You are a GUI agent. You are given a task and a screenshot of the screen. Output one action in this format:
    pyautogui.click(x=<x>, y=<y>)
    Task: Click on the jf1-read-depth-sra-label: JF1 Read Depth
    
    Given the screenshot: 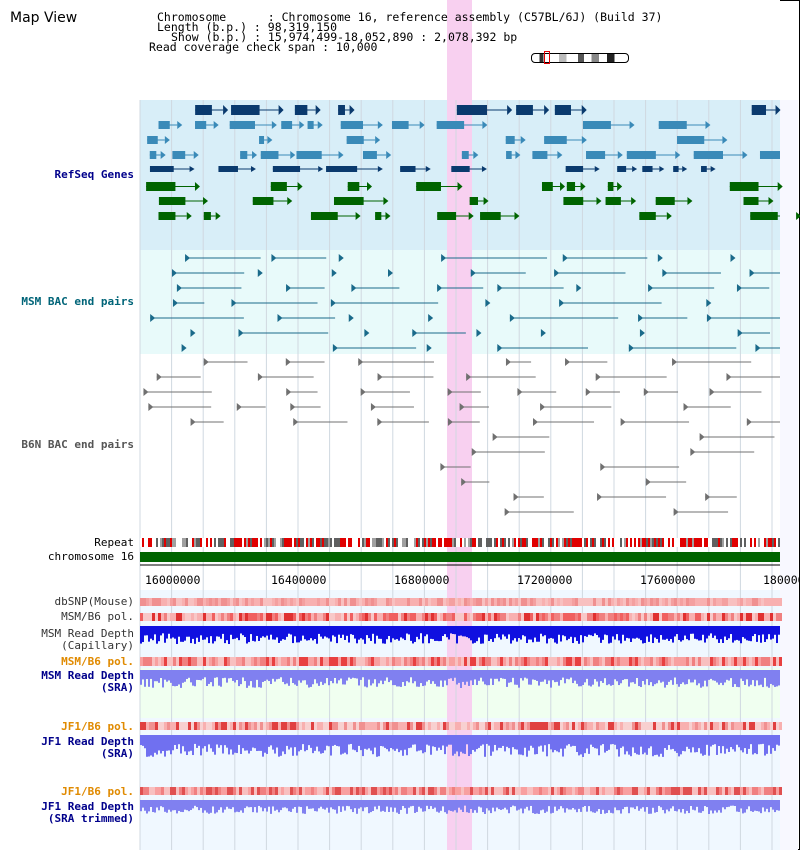 What is the action you would take?
    pyautogui.click(x=87, y=741)
    